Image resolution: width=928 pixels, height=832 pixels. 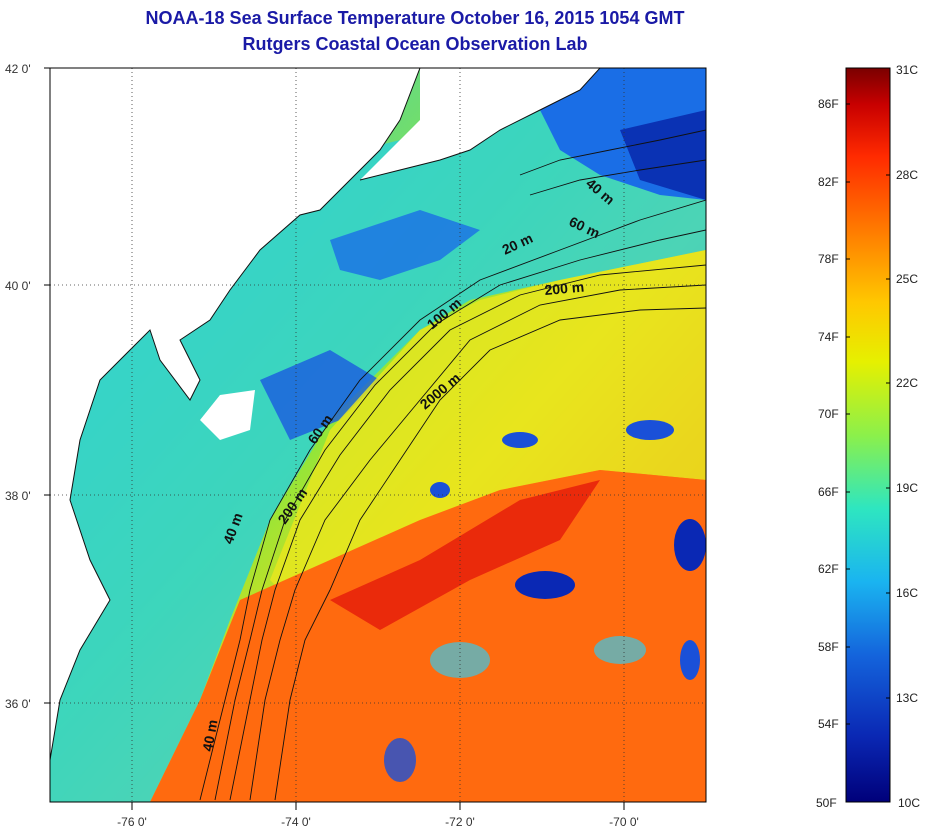 I want to click on colorbar-celsius-label: 16C, so click(x=907, y=593).